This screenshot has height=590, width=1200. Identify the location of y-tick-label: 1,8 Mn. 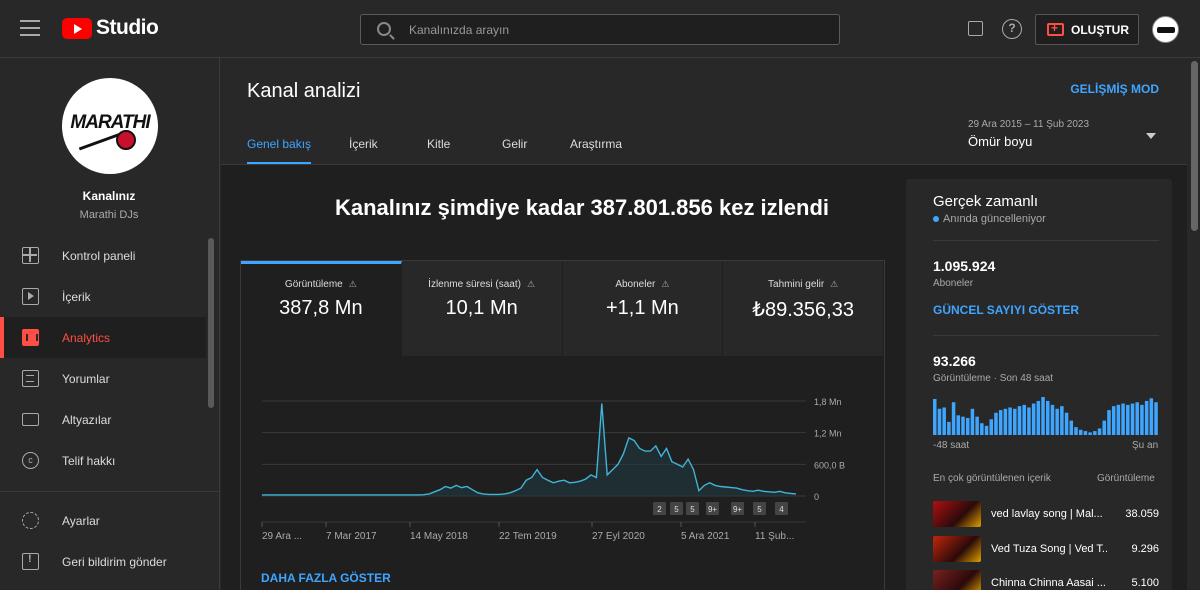
(828, 402).